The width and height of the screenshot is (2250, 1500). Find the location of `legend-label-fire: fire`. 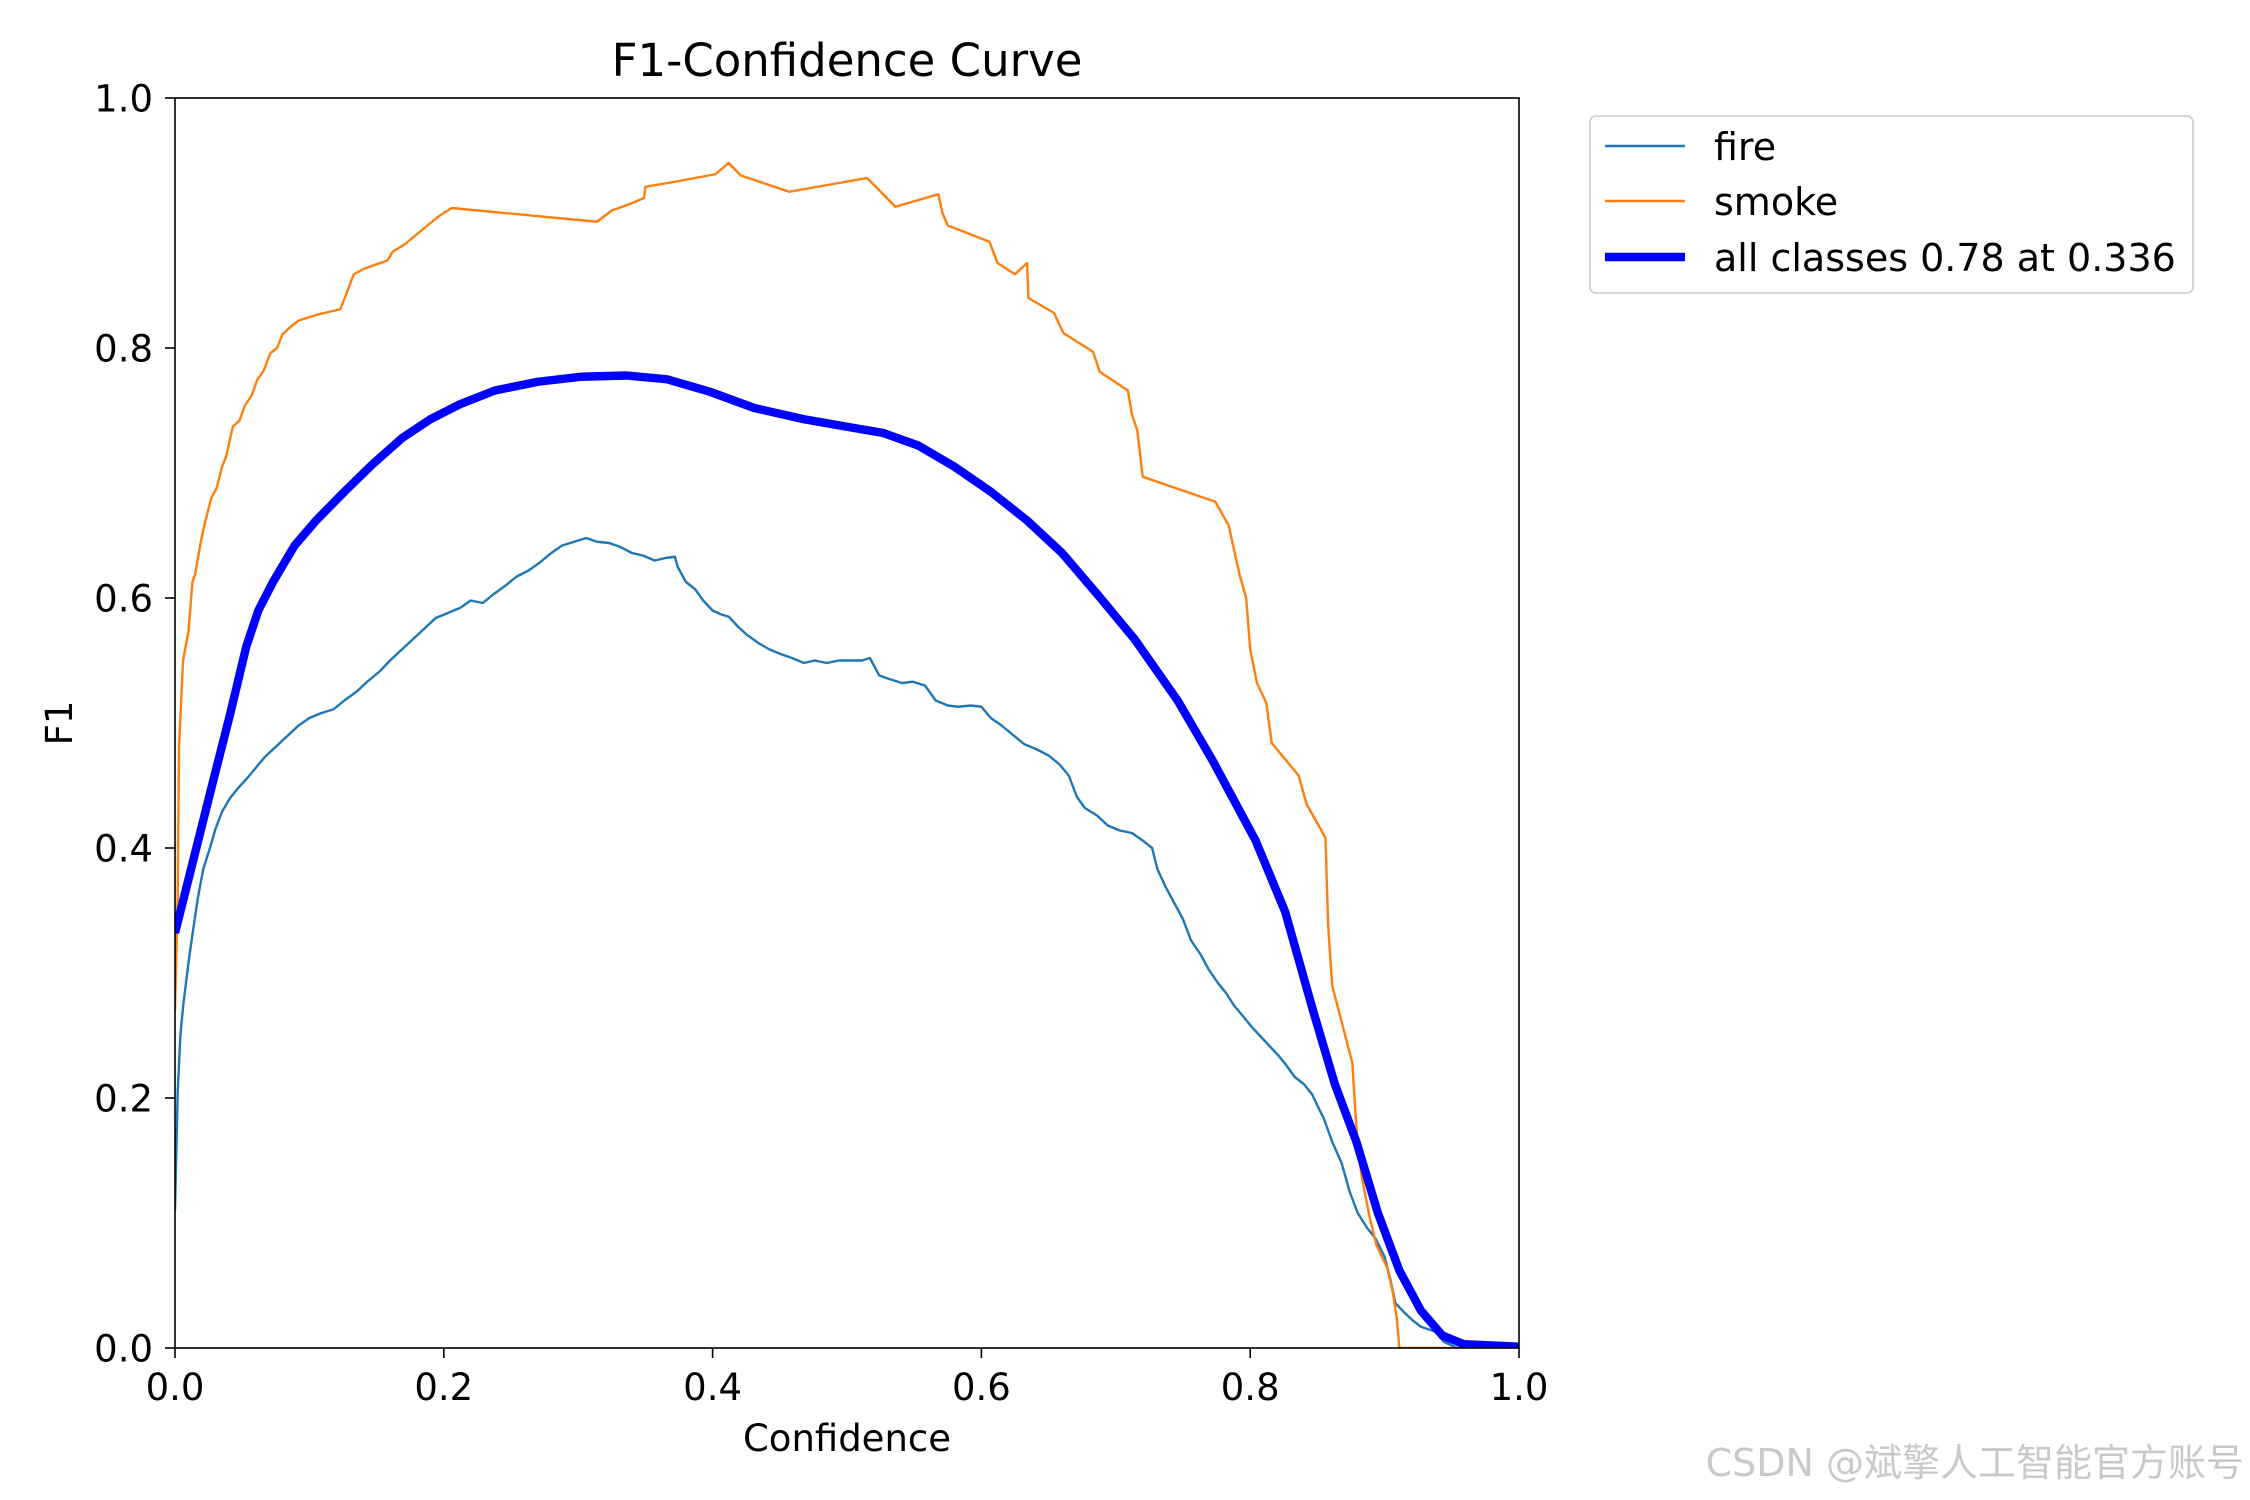

legend-label-fire: fire is located at coordinates (1745, 147).